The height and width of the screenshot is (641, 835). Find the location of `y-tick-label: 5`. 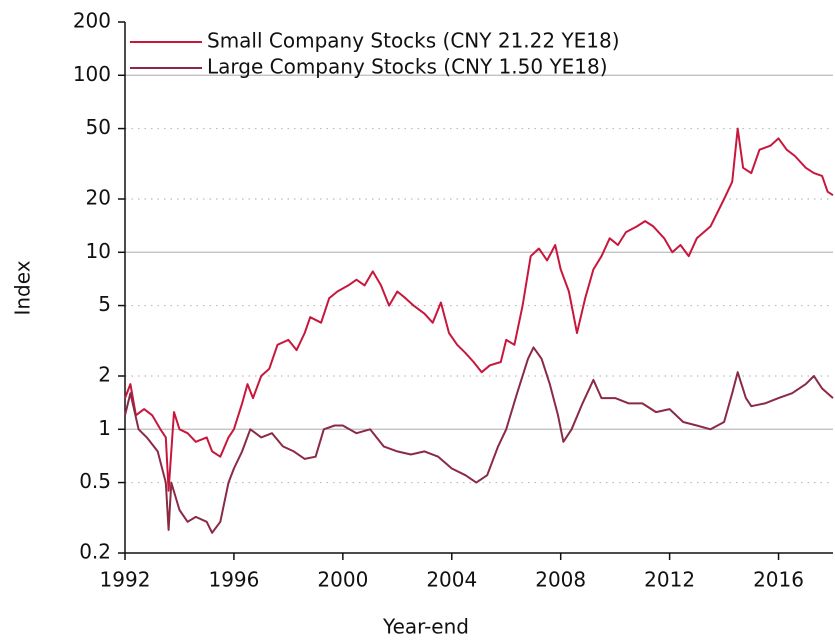

y-tick-label: 5 is located at coordinates (104, 304).